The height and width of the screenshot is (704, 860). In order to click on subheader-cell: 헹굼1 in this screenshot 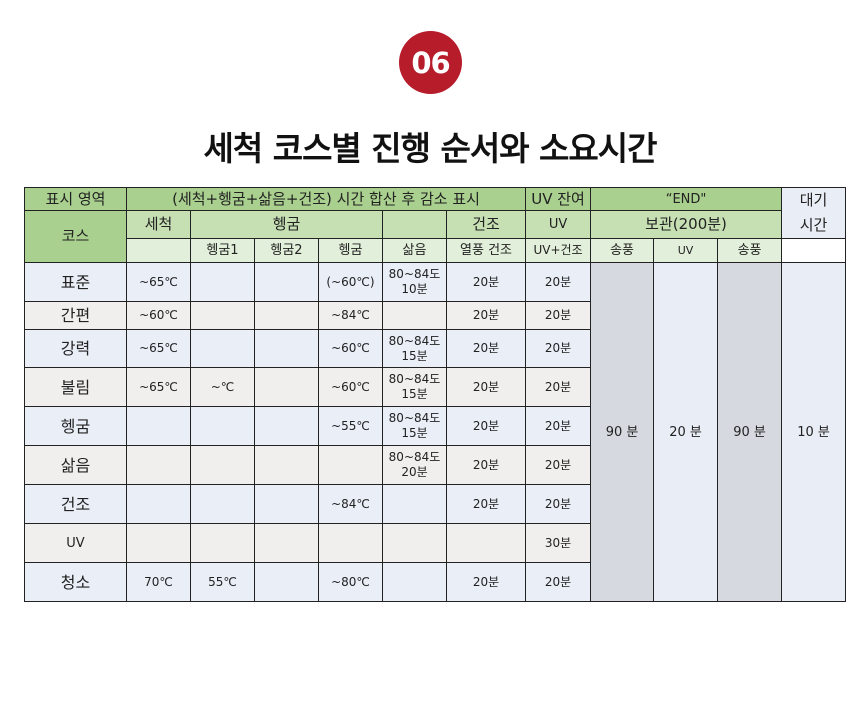, I will do `click(222, 250)`.